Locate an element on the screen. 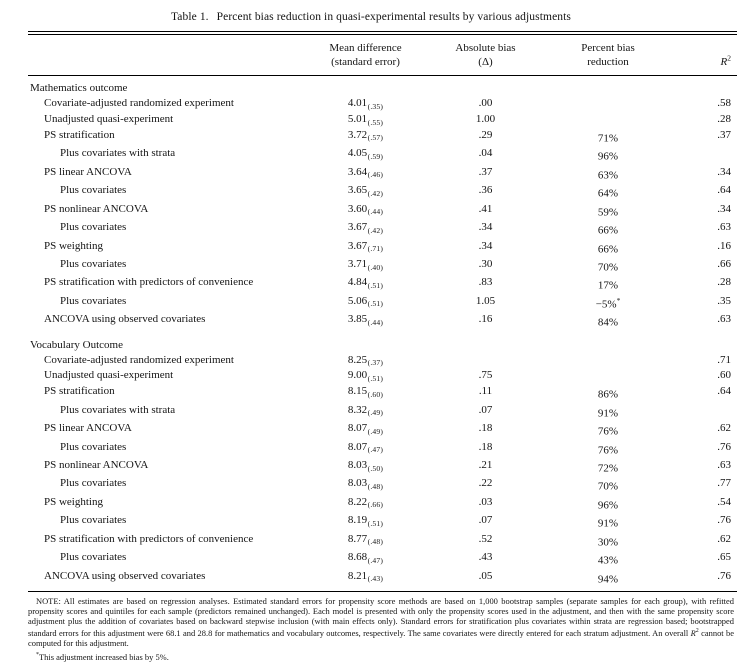 This screenshot has height=662, width=742. r-squared-cell: .60 is located at coordinates (724, 375).